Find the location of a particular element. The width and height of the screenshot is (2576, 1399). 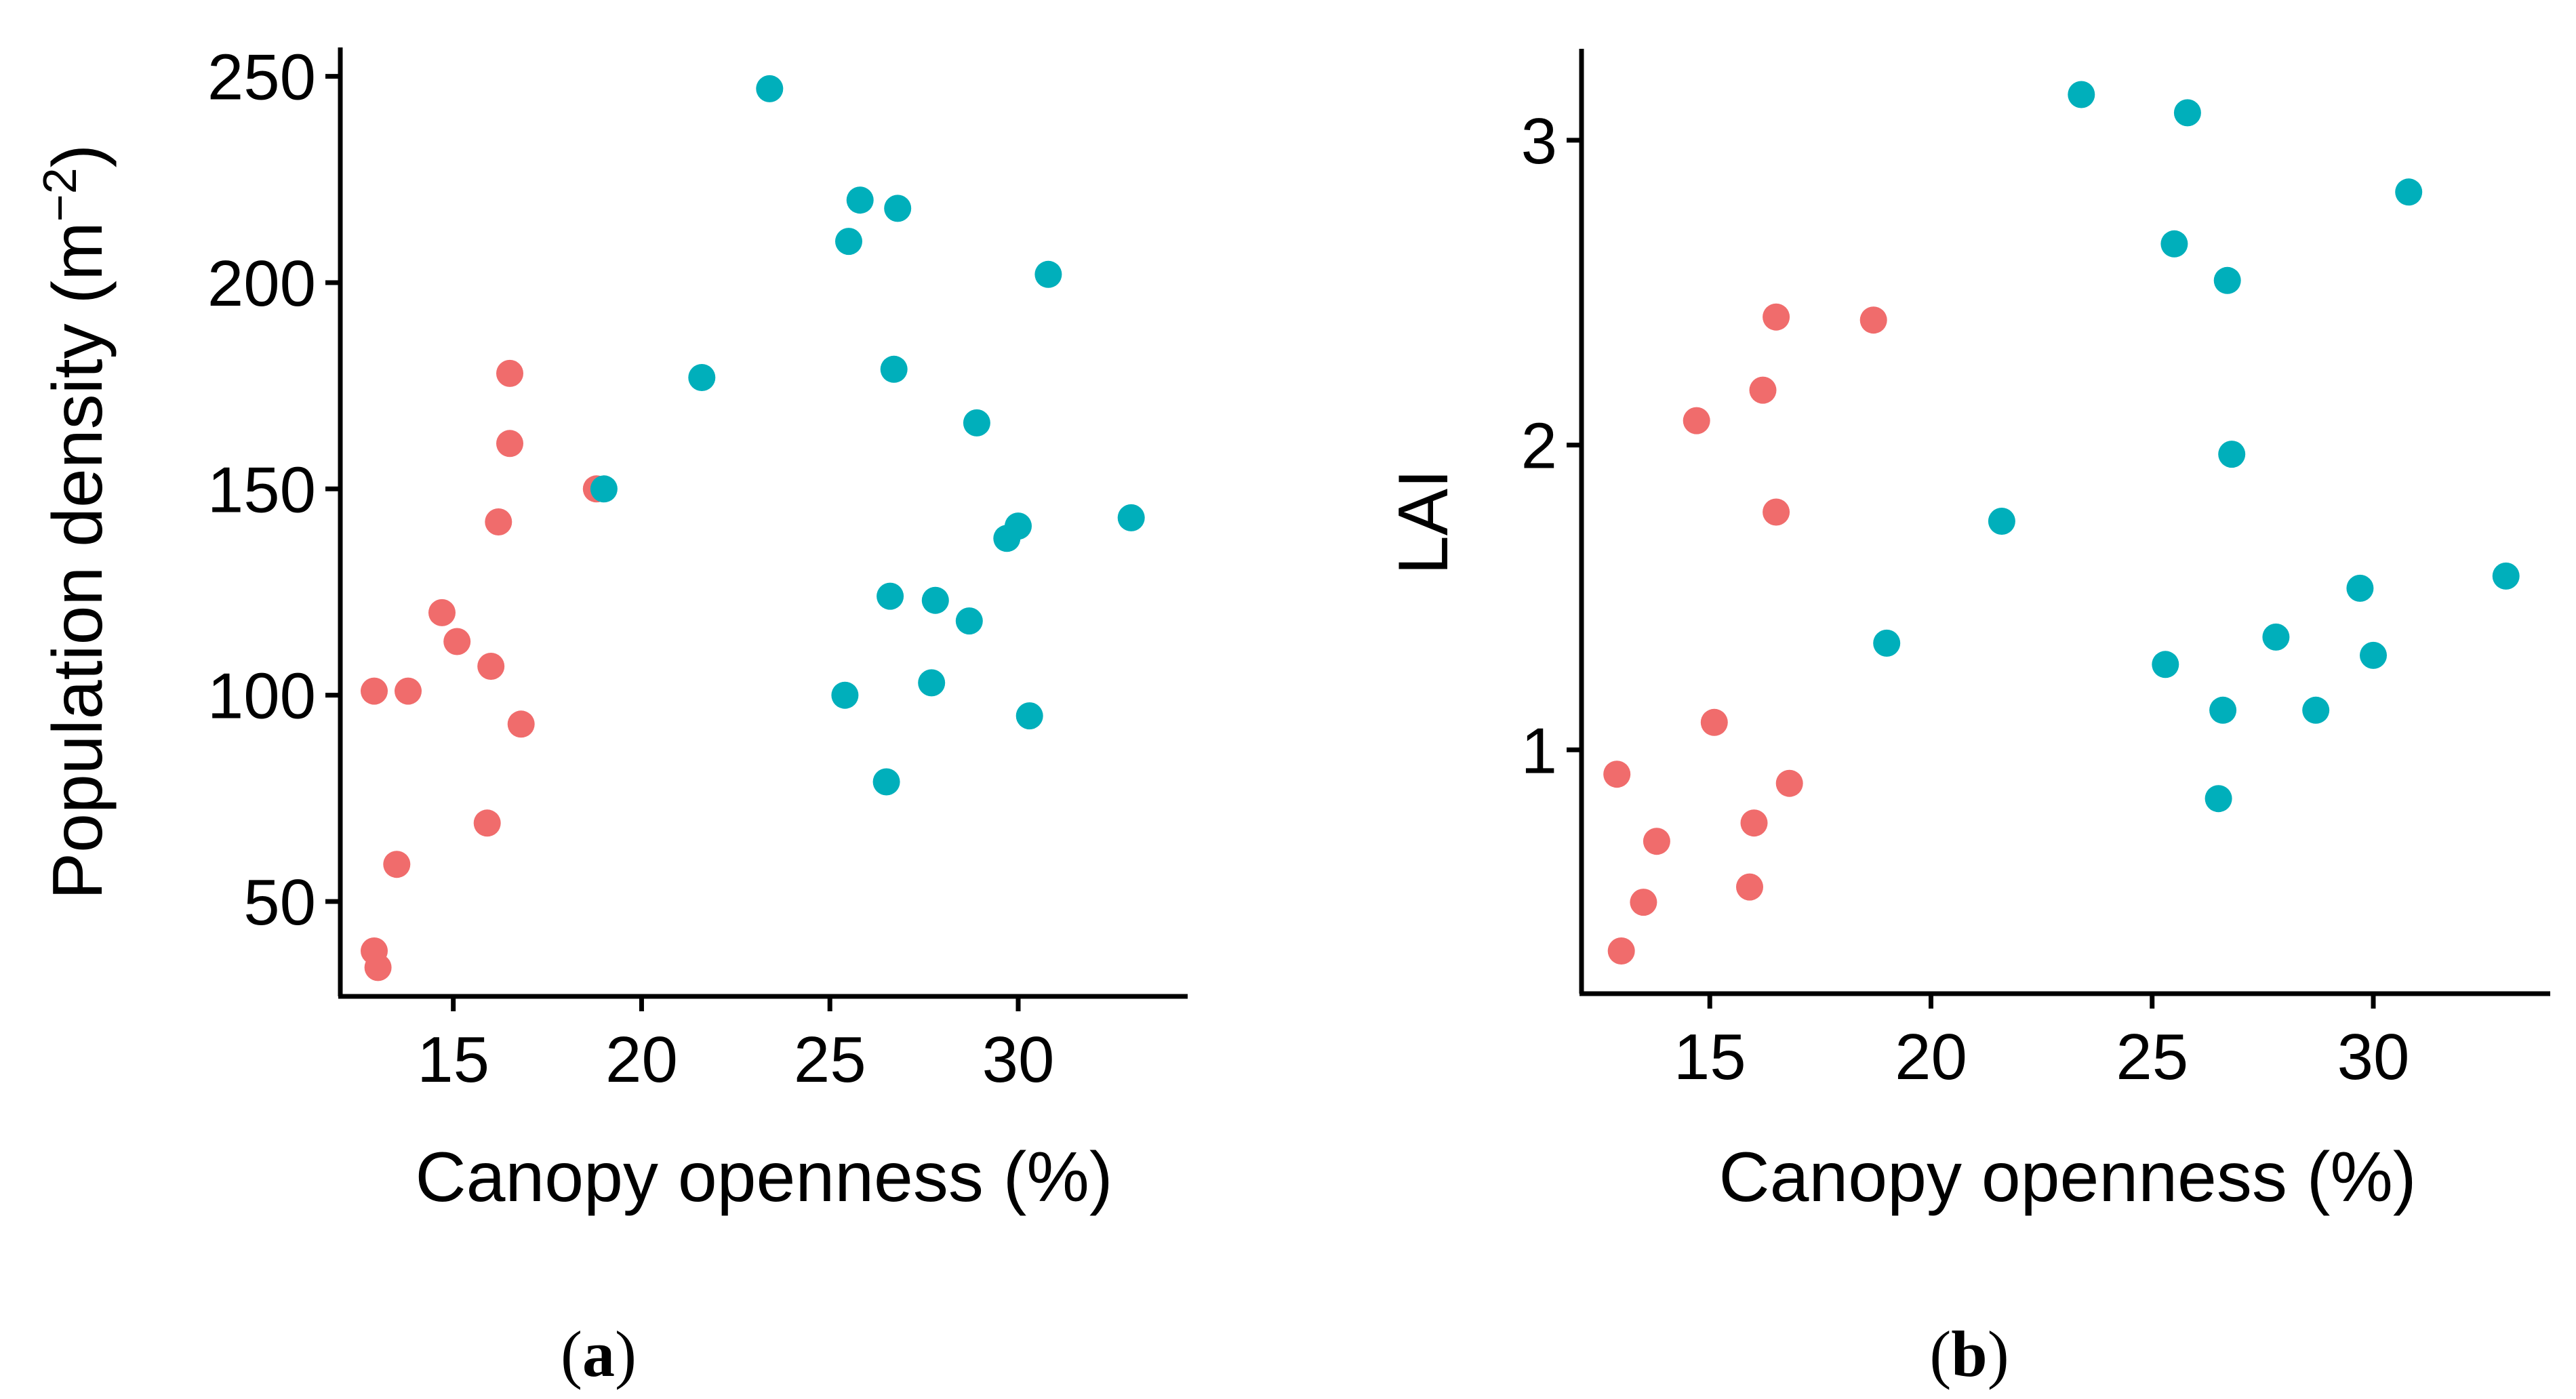

panel-a-x-tick-label-15: 15 is located at coordinates (453, 1059).